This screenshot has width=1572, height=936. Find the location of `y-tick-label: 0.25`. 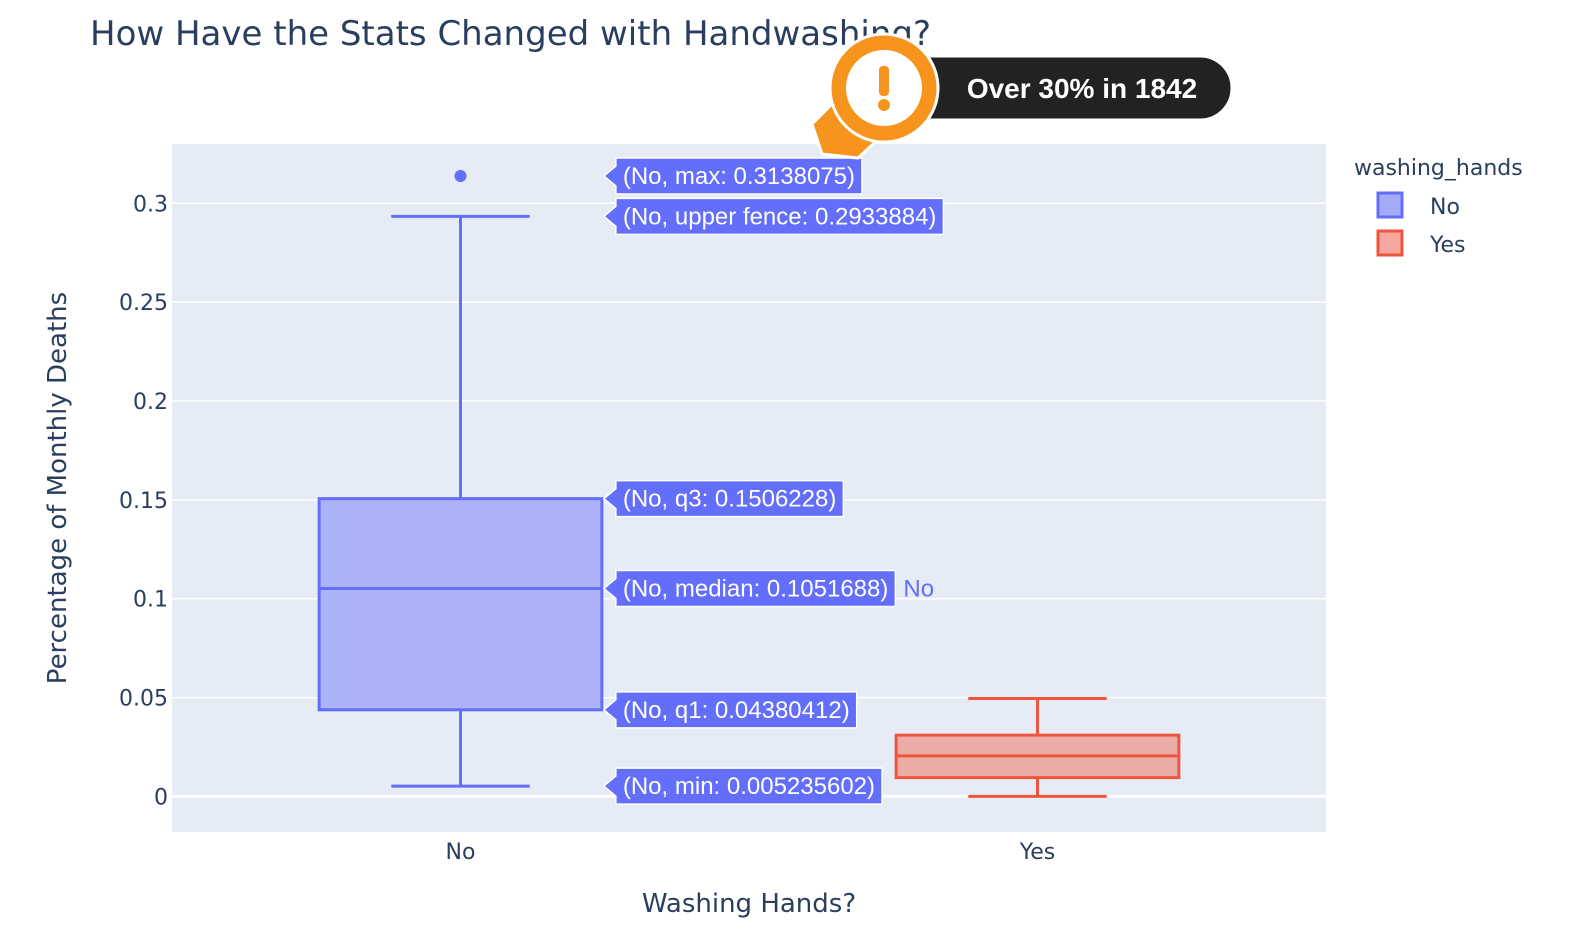

y-tick-label: 0.25 is located at coordinates (143, 303).